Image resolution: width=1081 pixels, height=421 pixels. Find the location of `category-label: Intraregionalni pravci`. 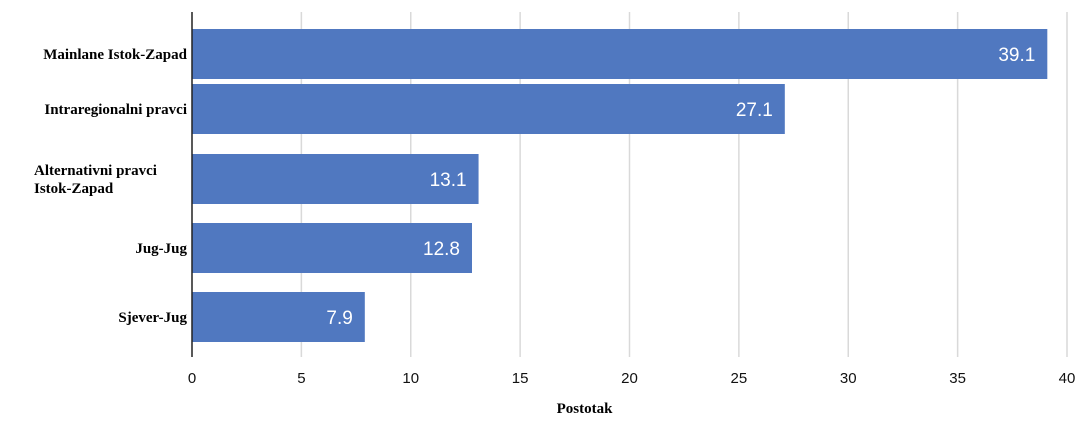

category-label: Intraregionalni pravci is located at coordinates (115, 110).